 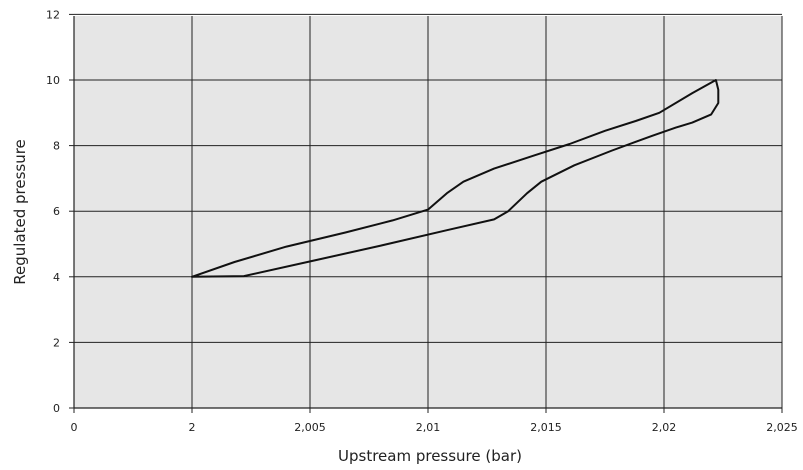 I want to click on x-tick-label: 2,02, so click(x=664, y=427).